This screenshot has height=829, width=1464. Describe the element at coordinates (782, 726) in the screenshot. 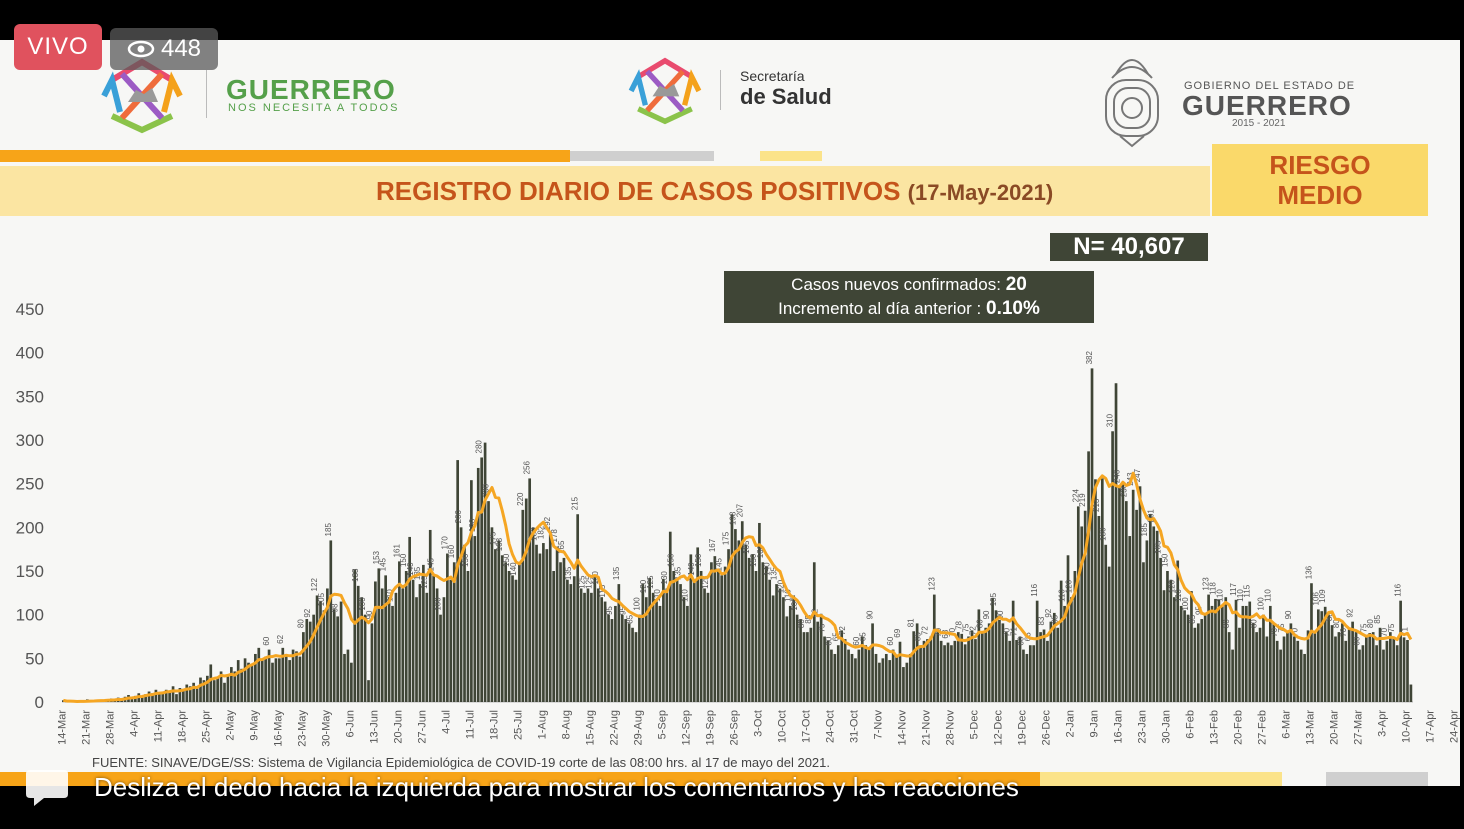

I see `x-tick-label: 10-Oct` at that location.